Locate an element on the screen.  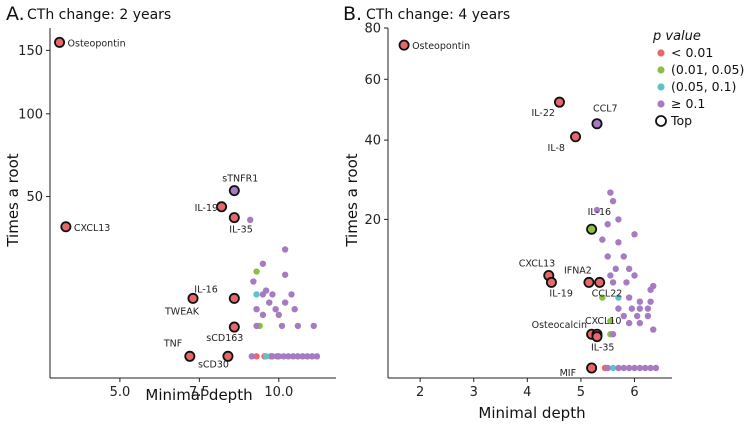
legend-label: ≥ 0.1 is located at coordinates (688, 103).